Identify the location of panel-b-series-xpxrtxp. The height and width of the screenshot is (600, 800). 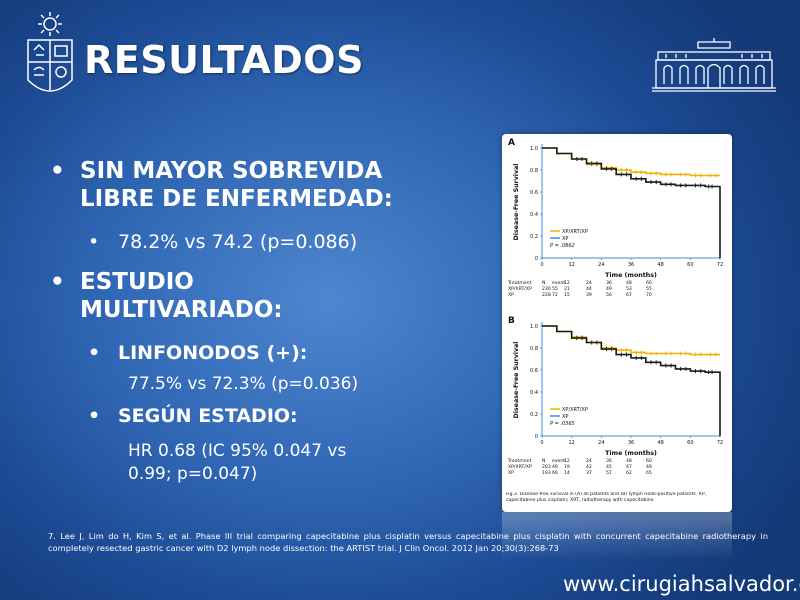
(631, 340).